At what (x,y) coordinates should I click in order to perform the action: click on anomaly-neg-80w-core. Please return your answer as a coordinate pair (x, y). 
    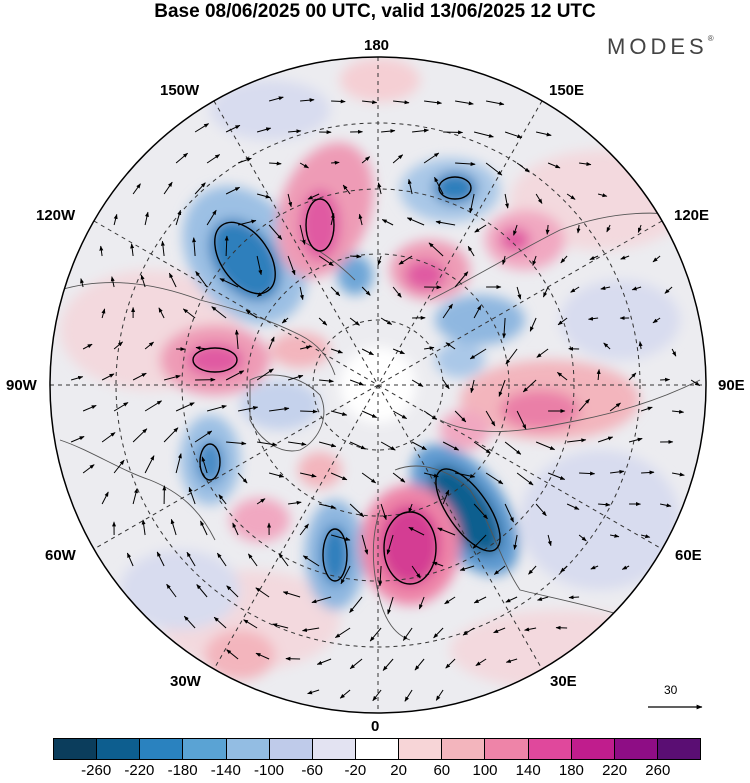
    Looking at the image, I should click on (210, 462).